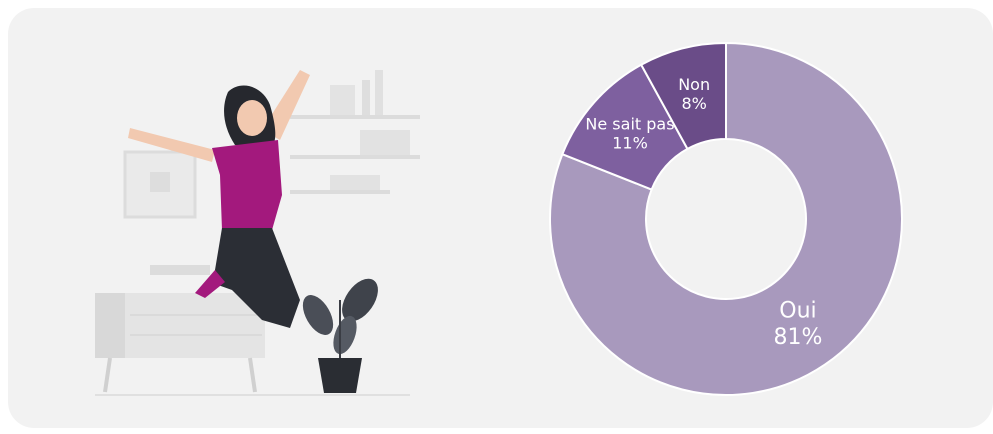 The height and width of the screenshot is (434, 993). What do you see at coordinates (630, 142) in the screenshot?
I see `slice-value-label: 11%` at bounding box center [630, 142].